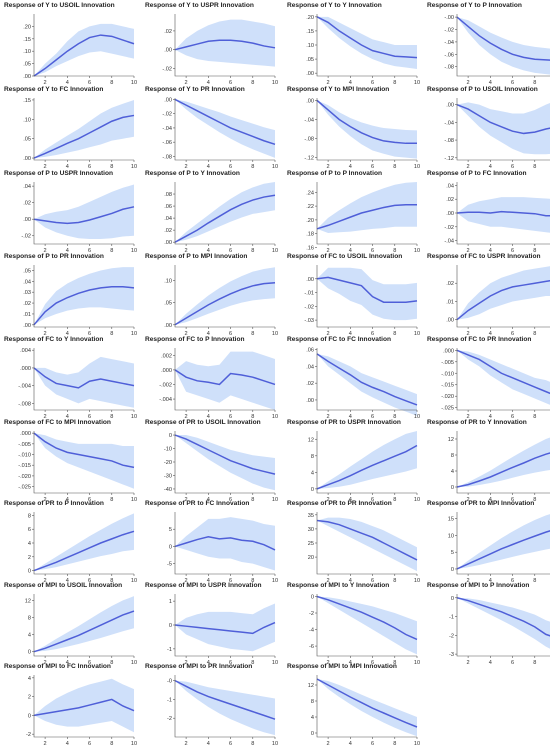  Describe the element at coordinates (54, 503) in the screenshot. I see `panel-title: Response of PR to P Innovation` at that location.